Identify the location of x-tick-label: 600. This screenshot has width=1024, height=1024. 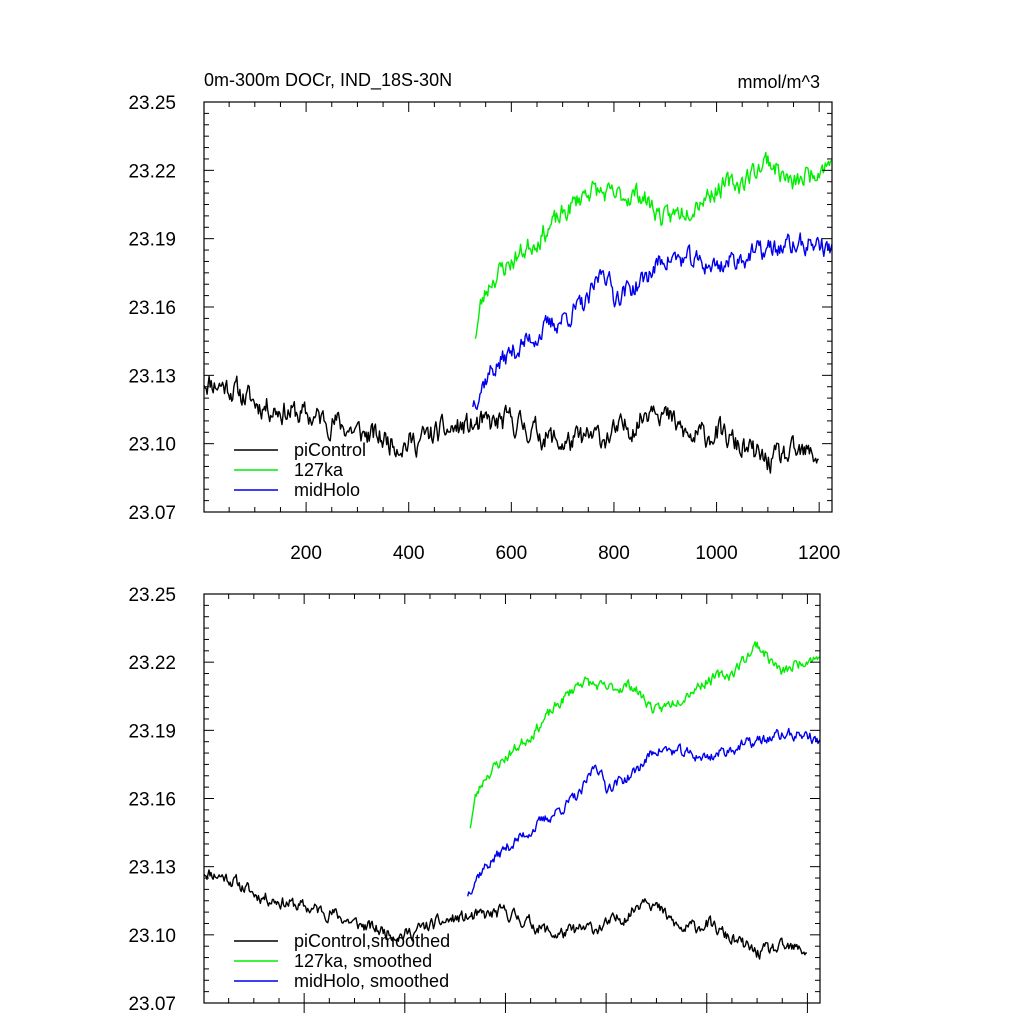
(511, 553).